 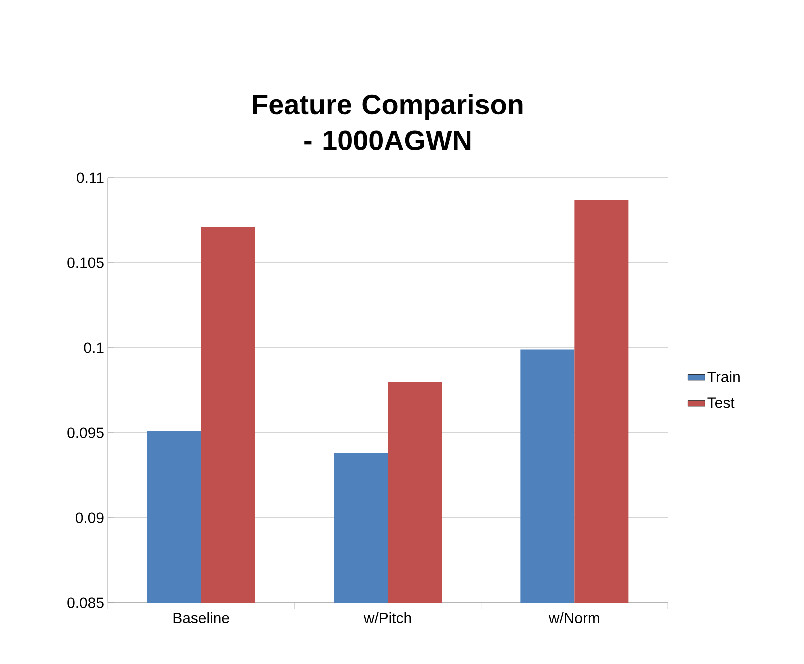 What do you see at coordinates (90, 518) in the screenshot?
I see `y-tick-label: 0.09` at bounding box center [90, 518].